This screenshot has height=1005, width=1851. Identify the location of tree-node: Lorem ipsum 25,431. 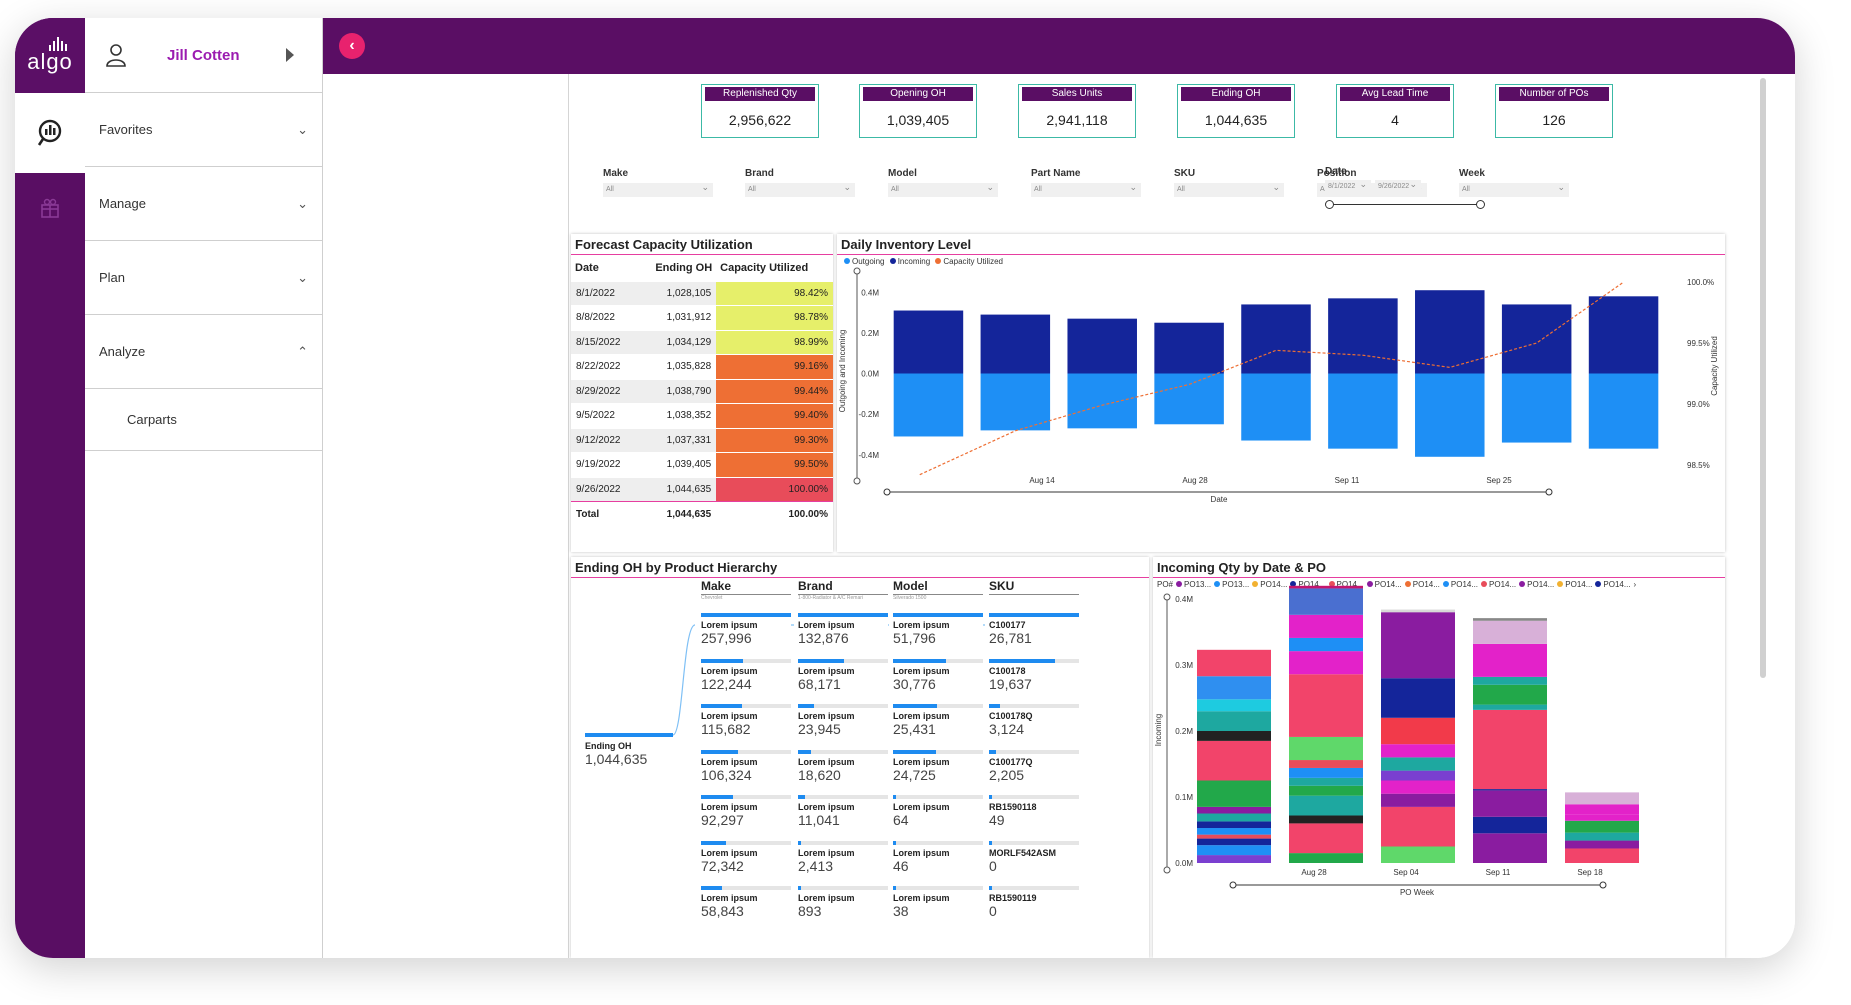
(938, 727).